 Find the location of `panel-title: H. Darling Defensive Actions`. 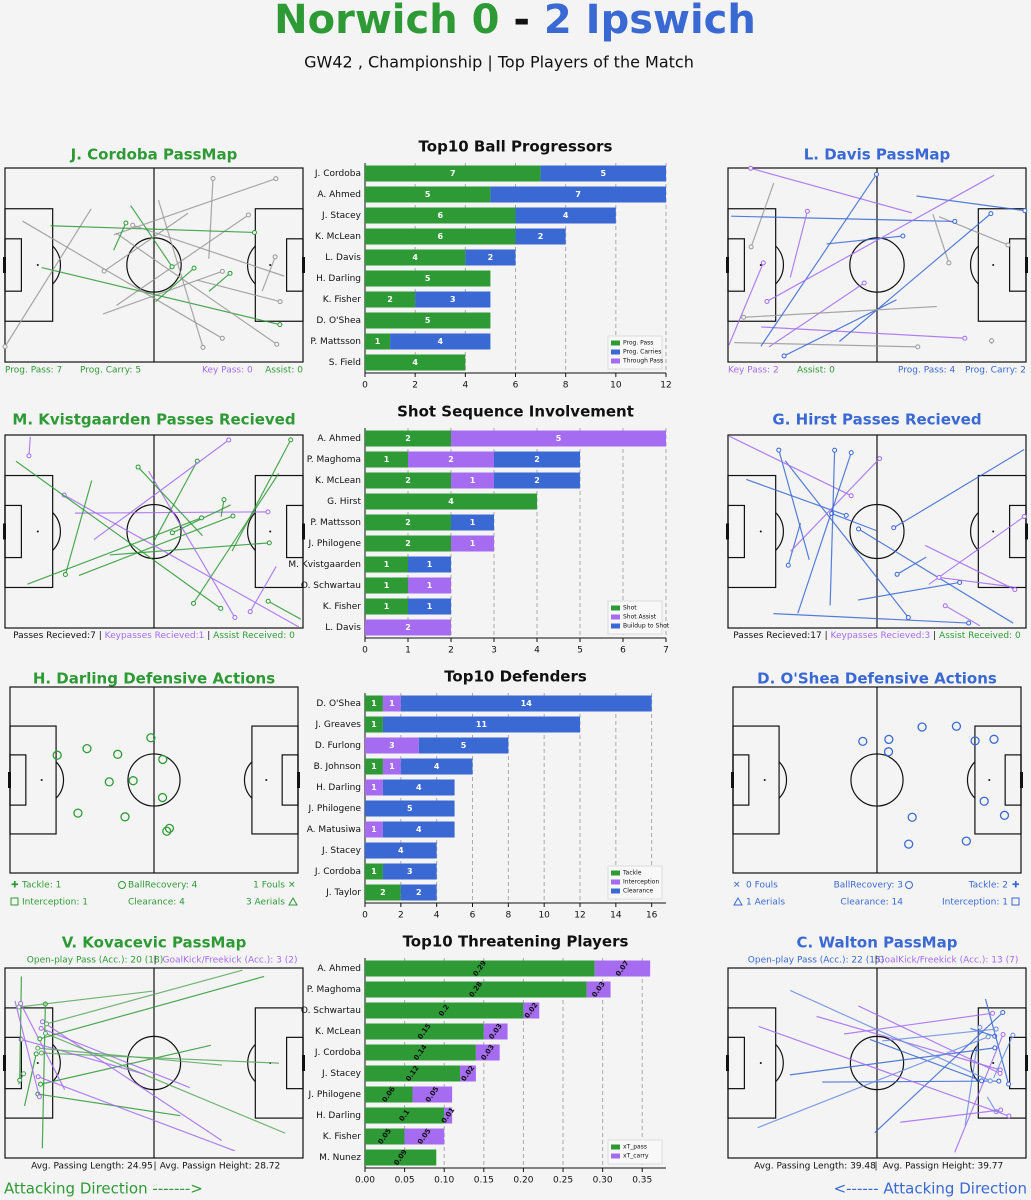

panel-title: H. Darling Defensive Actions is located at coordinates (154, 679).